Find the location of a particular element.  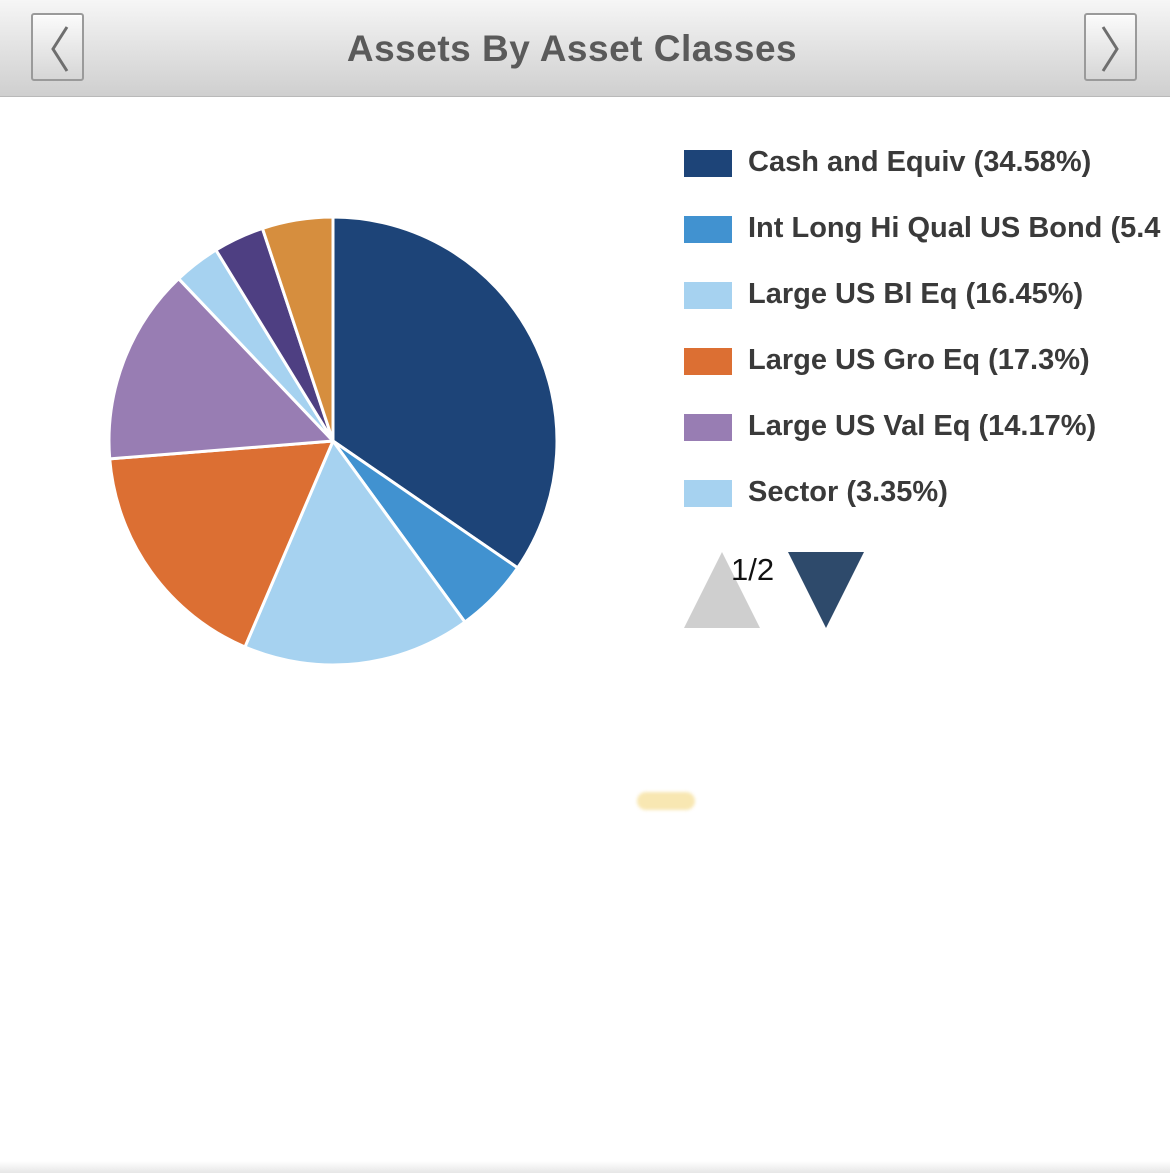

prev-button is located at coordinates (57, 47).